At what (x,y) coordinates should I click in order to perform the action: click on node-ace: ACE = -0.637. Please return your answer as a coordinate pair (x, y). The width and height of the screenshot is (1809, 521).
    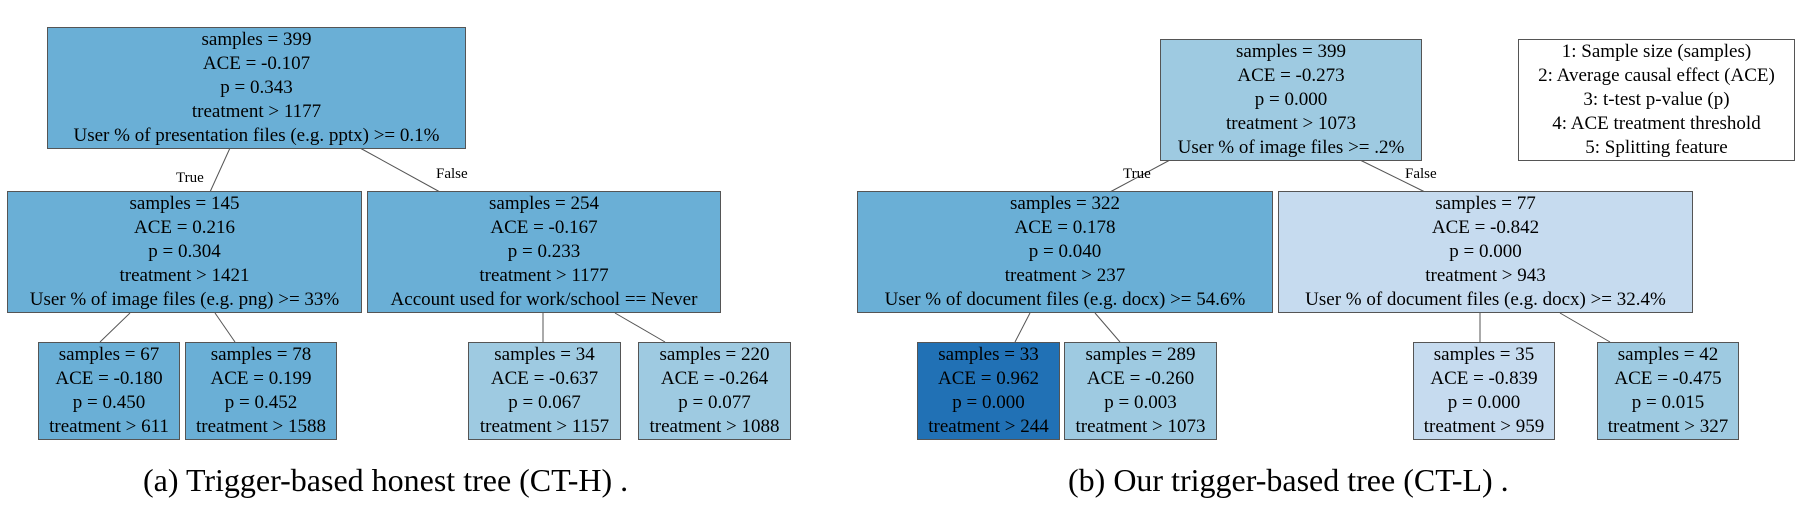
    Looking at the image, I should click on (544, 378).